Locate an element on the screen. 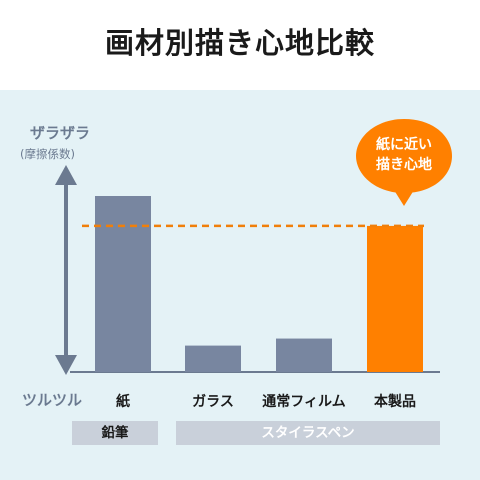 The image size is (480, 480). page-title: 画材別描き心地比較 is located at coordinates (239, 43).